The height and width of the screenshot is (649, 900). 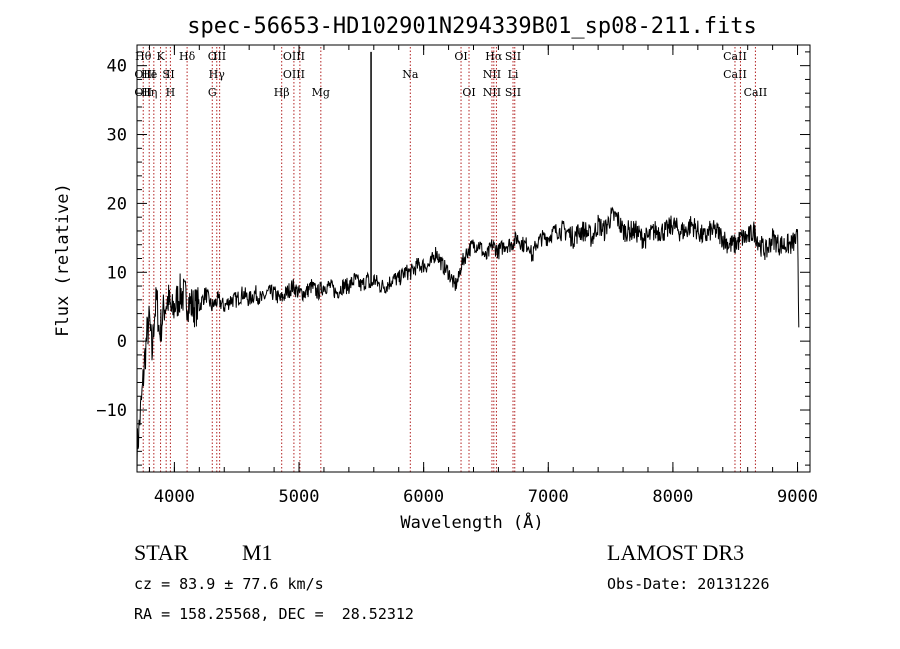 What do you see at coordinates (171, 92) in the screenshot?
I see `emission-line-label: H` at bounding box center [171, 92].